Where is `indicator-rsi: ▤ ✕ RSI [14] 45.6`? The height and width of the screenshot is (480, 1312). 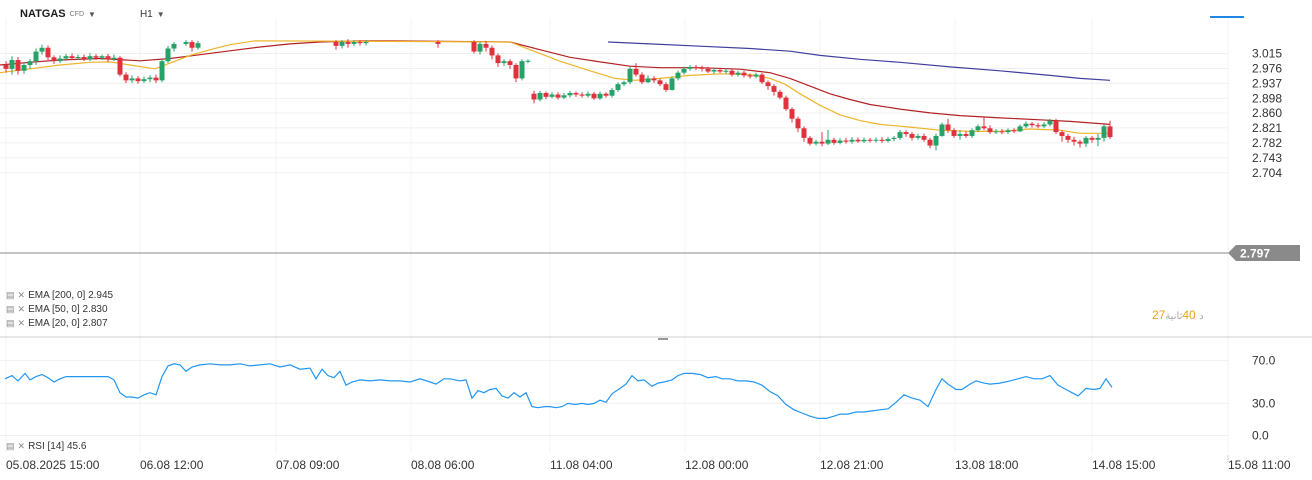 indicator-rsi: ▤ ✕ RSI [14] 45.6 is located at coordinates (46, 446).